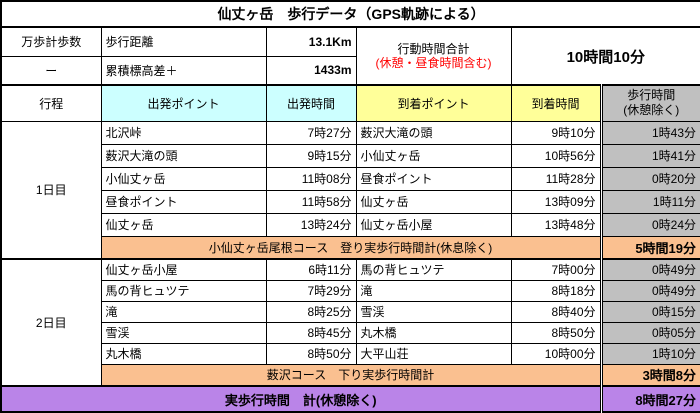  I want to click on day1-subtotal-row: 小仙丈ヶ岳尾根コース 登り実歩行時間計(休息除く) 5時間19分, so click(350, 247).